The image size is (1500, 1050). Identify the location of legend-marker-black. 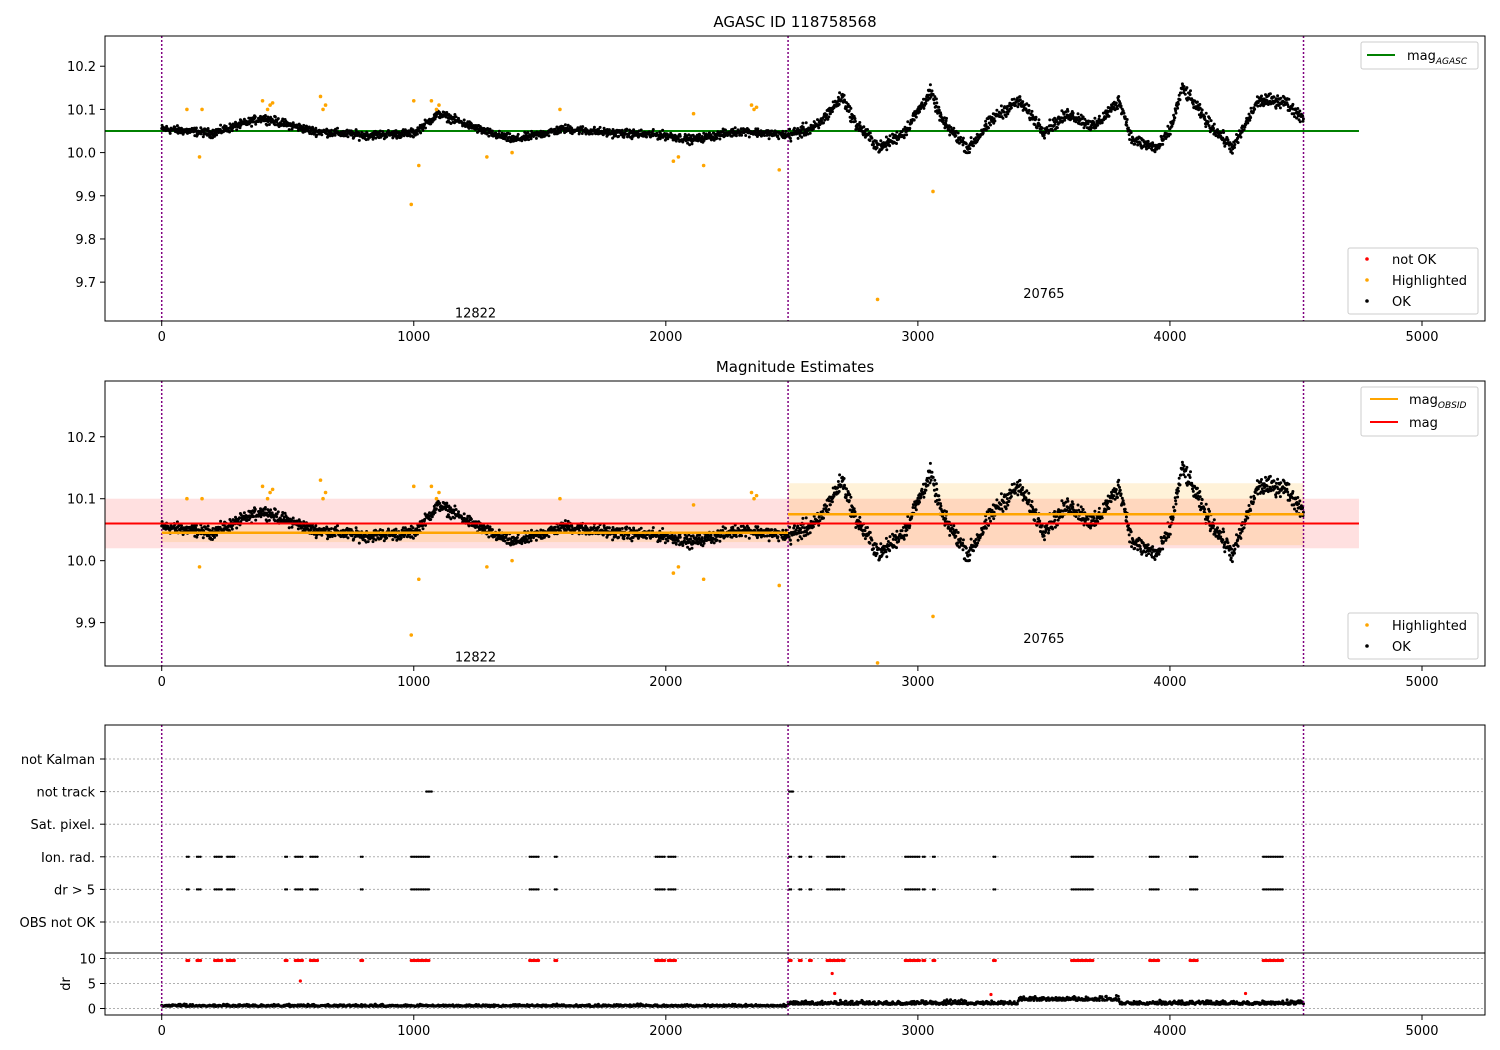
(1367, 301).